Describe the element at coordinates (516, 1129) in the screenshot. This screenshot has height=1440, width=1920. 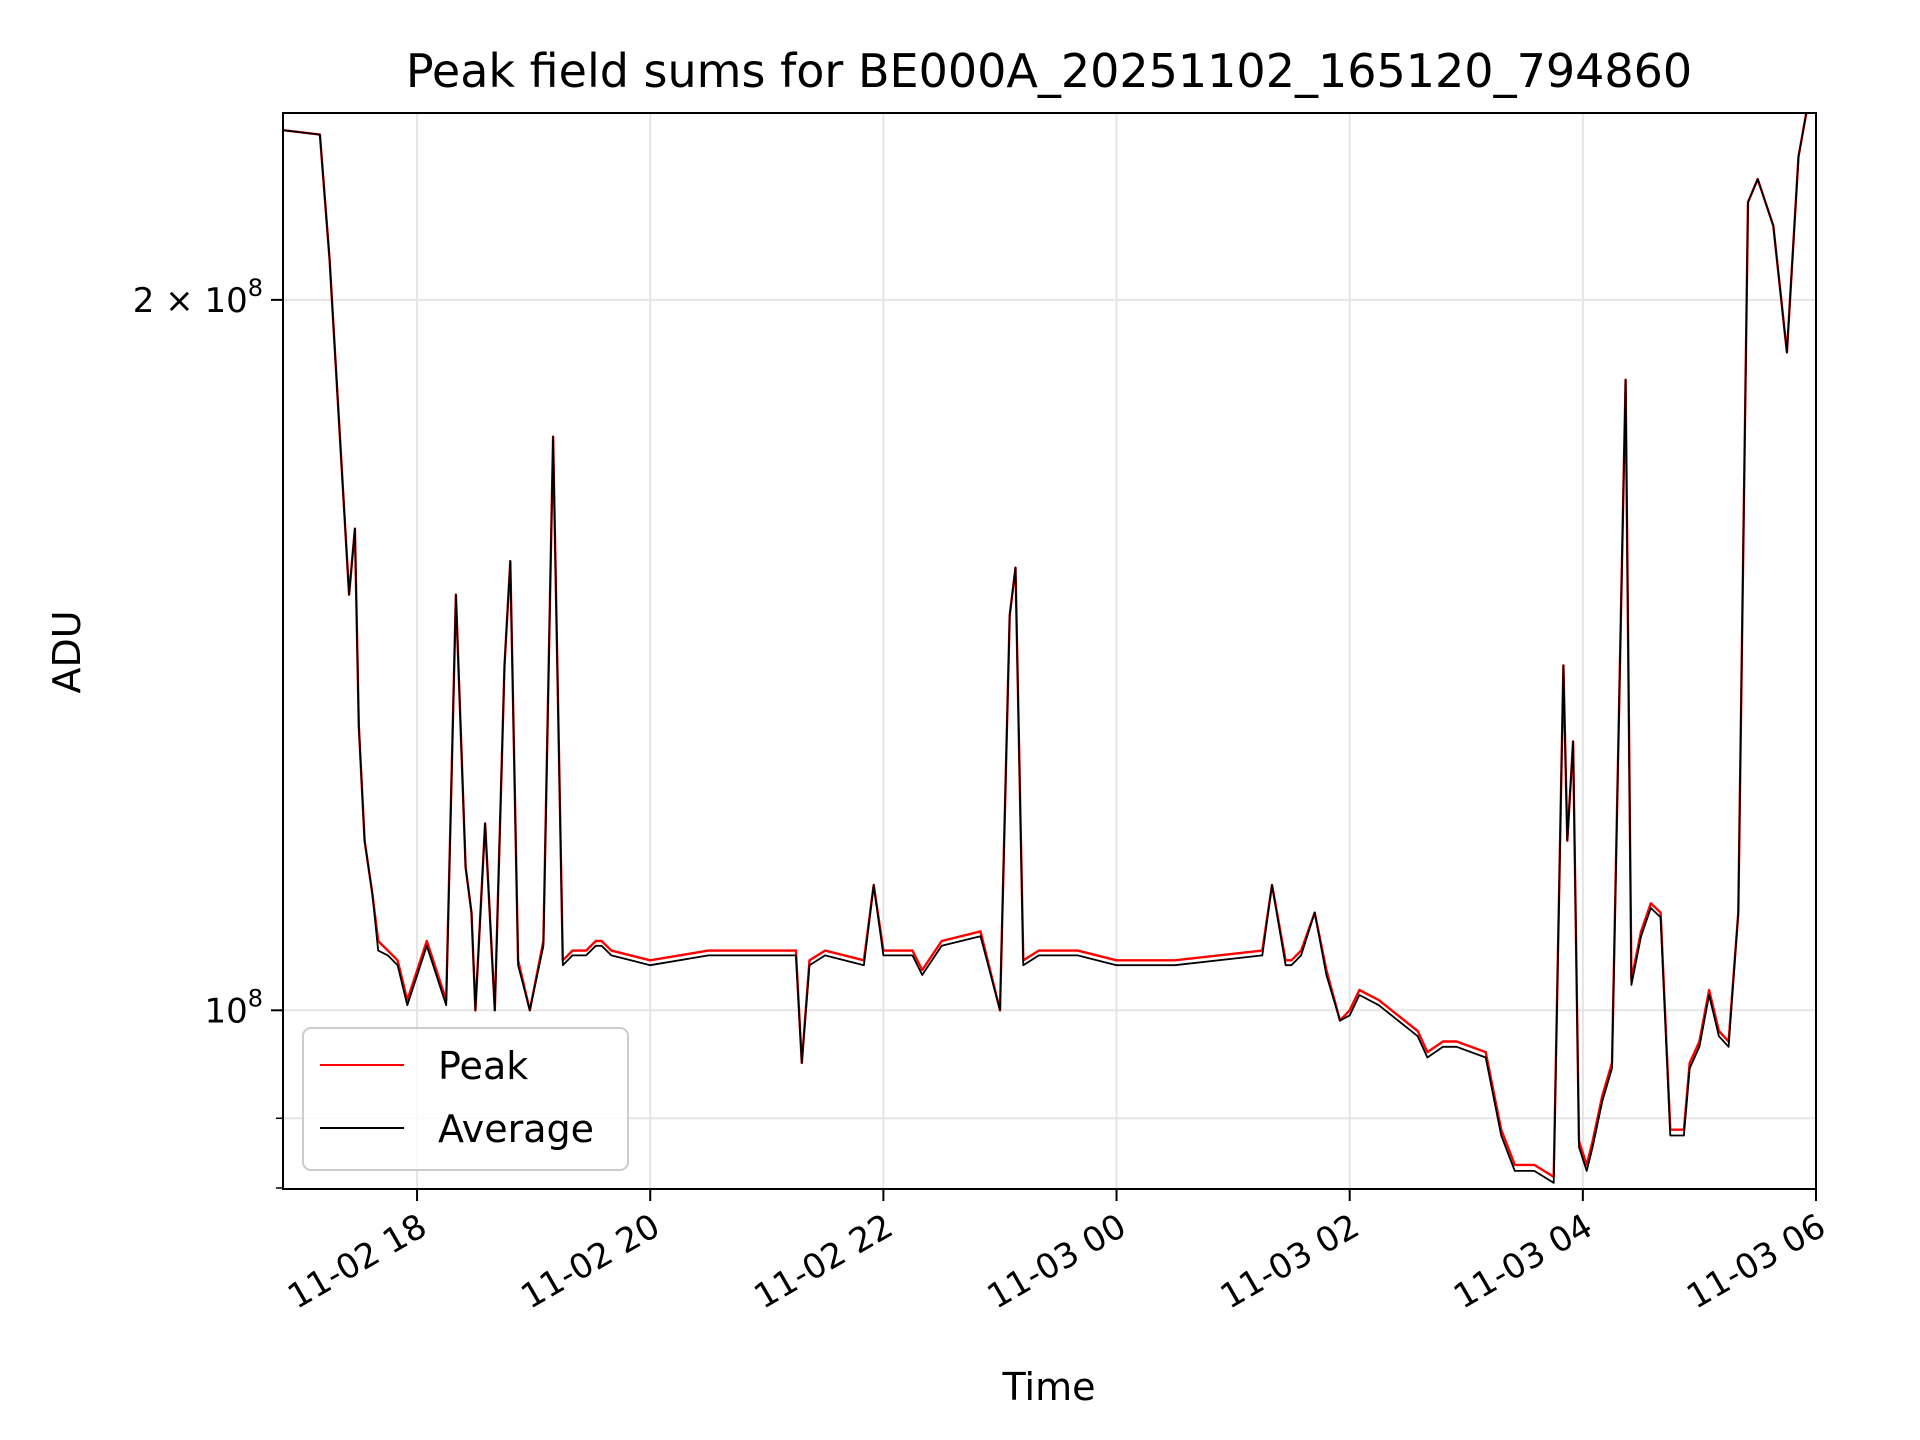
I see `legend-label-average: Average` at that location.